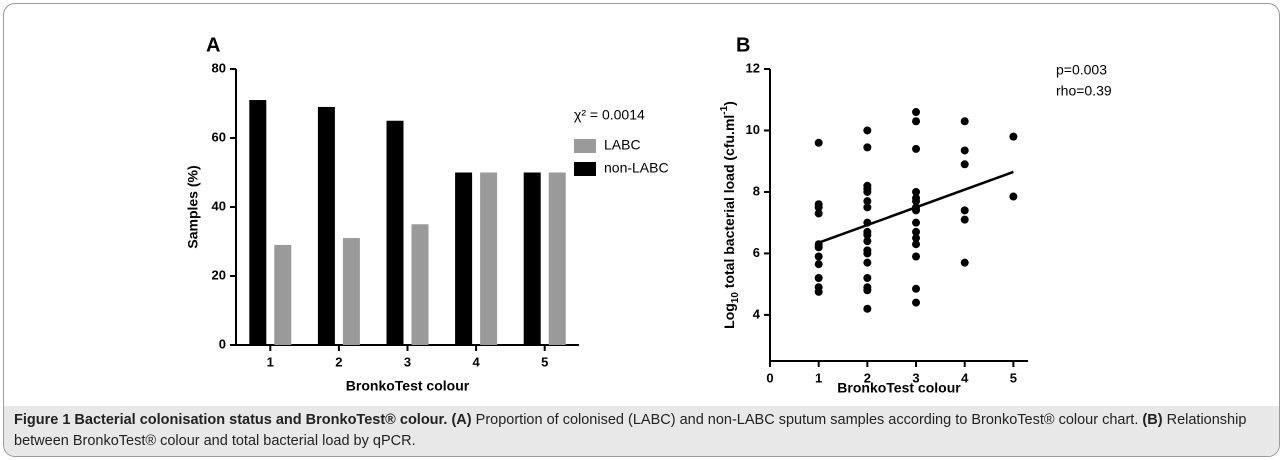  I want to click on annotation: χ² = 0.0014, so click(609, 115).